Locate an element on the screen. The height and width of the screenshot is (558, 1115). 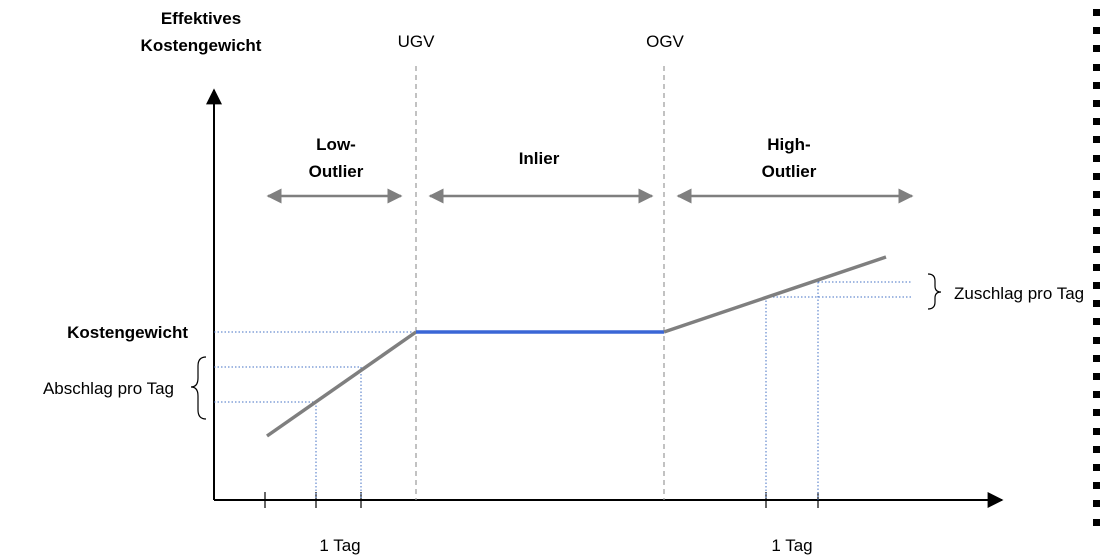
high-outlier-label-line1: High- is located at coordinates (788, 144).